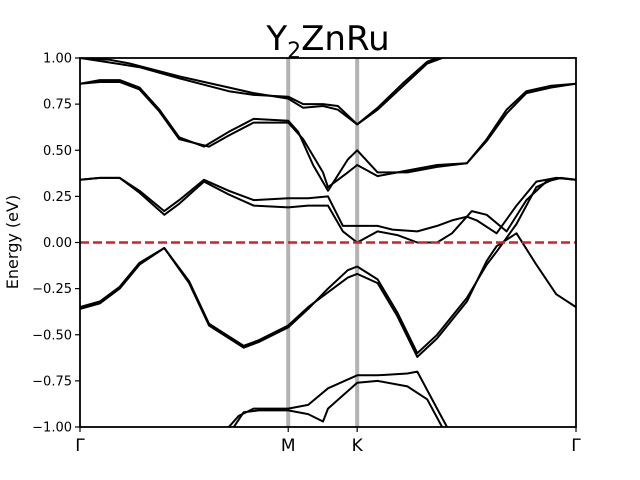 This screenshot has height=480, width=640. Describe the element at coordinates (576, 446) in the screenshot. I see `x-tick-label-3: Γ` at that location.